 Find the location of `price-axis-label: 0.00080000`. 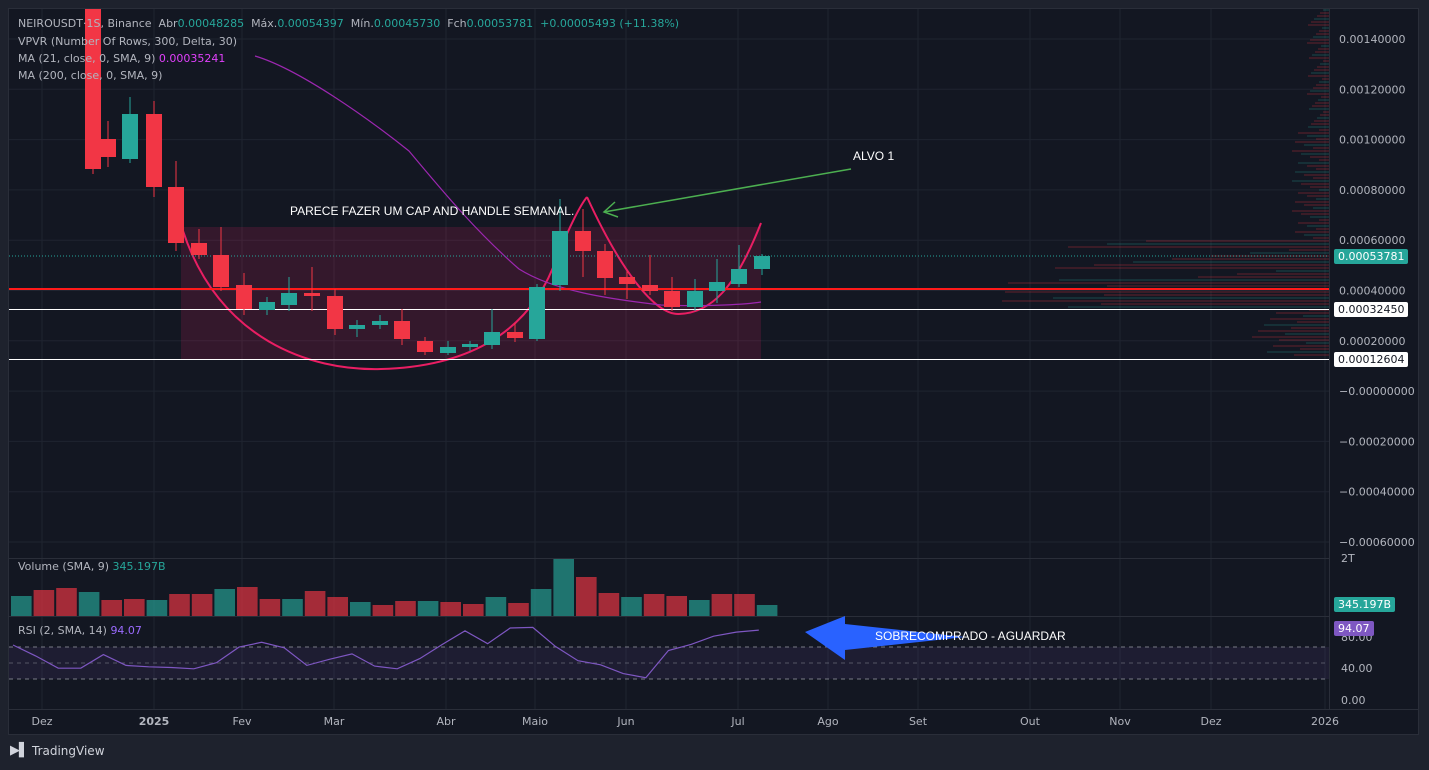

price-axis-label: 0.00080000 is located at coordinates (1372, 190).